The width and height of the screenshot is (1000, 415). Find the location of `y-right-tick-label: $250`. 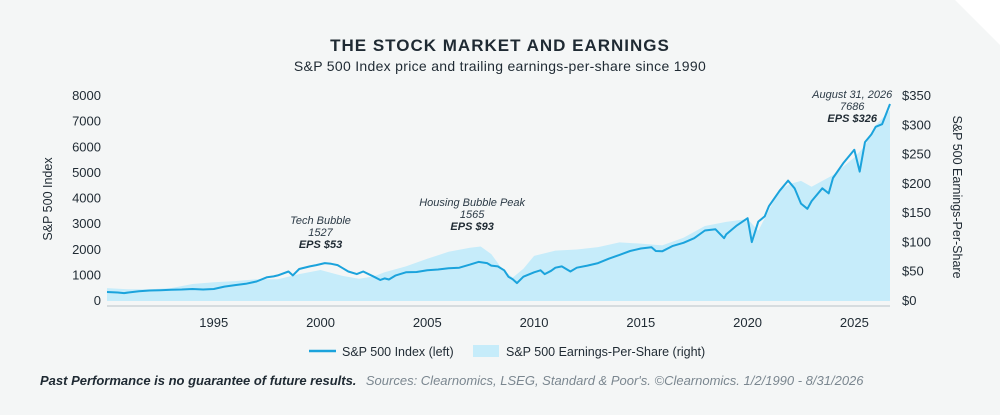

y-right-tick-label: $250 is located at coordinates (916, 154).